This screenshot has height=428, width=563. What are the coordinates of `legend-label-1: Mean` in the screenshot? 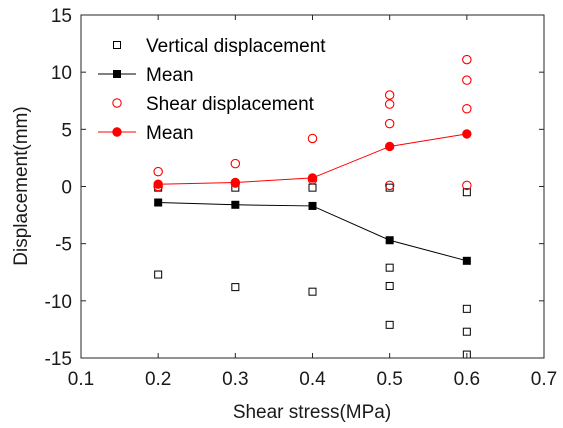 It's located at (170, 75).